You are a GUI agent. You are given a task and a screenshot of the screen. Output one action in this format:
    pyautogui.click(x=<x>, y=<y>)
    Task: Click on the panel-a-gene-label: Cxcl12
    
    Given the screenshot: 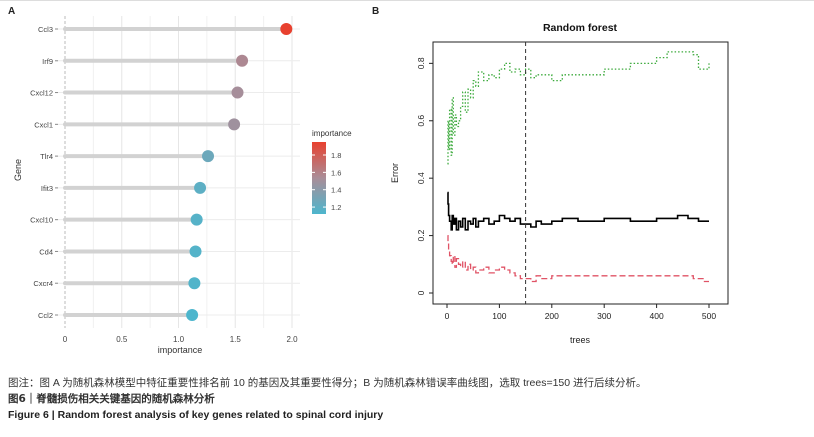 What is the action you would take?
    pyautogui.click(x=41, y=93)
    